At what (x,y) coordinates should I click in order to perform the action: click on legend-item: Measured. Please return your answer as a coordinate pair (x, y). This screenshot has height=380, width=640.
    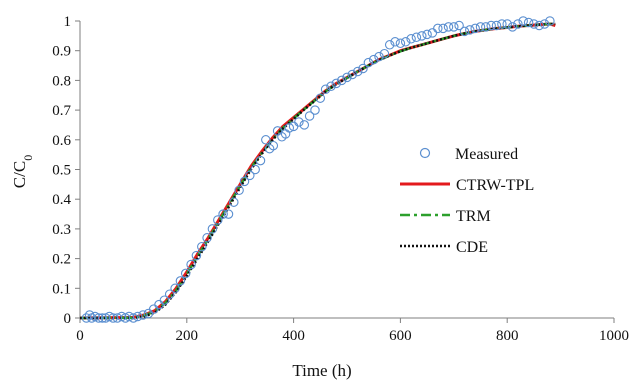
    Looking at the image, I should click on (468, 154).